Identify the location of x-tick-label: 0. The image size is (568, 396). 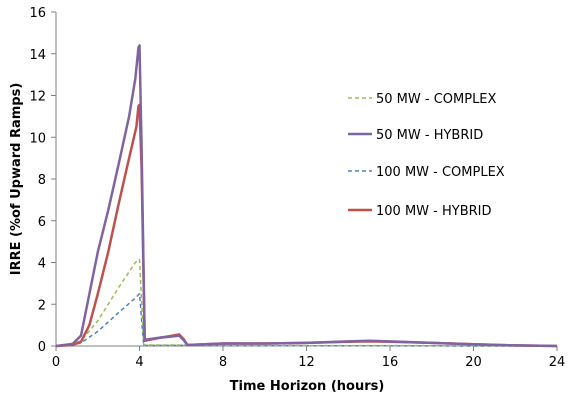
(56, 362).